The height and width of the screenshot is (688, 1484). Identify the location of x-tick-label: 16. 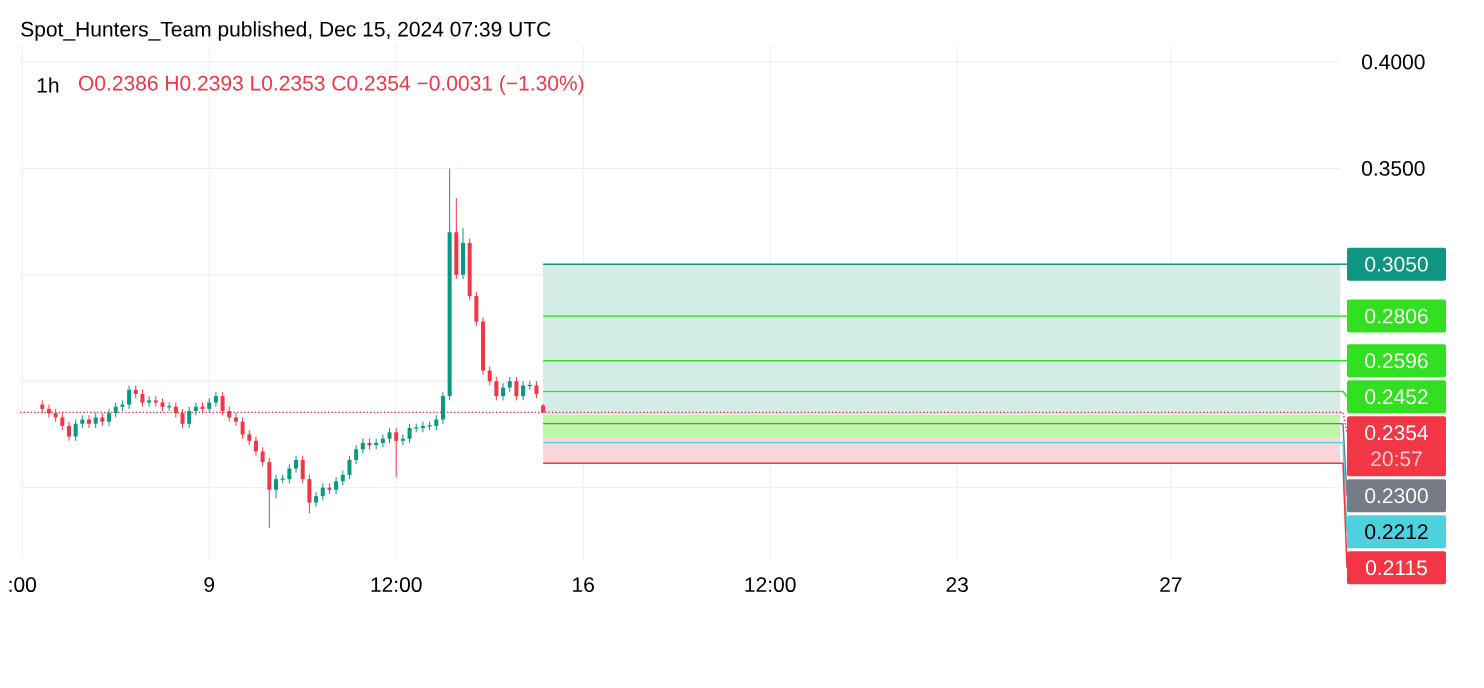
(583, 585).